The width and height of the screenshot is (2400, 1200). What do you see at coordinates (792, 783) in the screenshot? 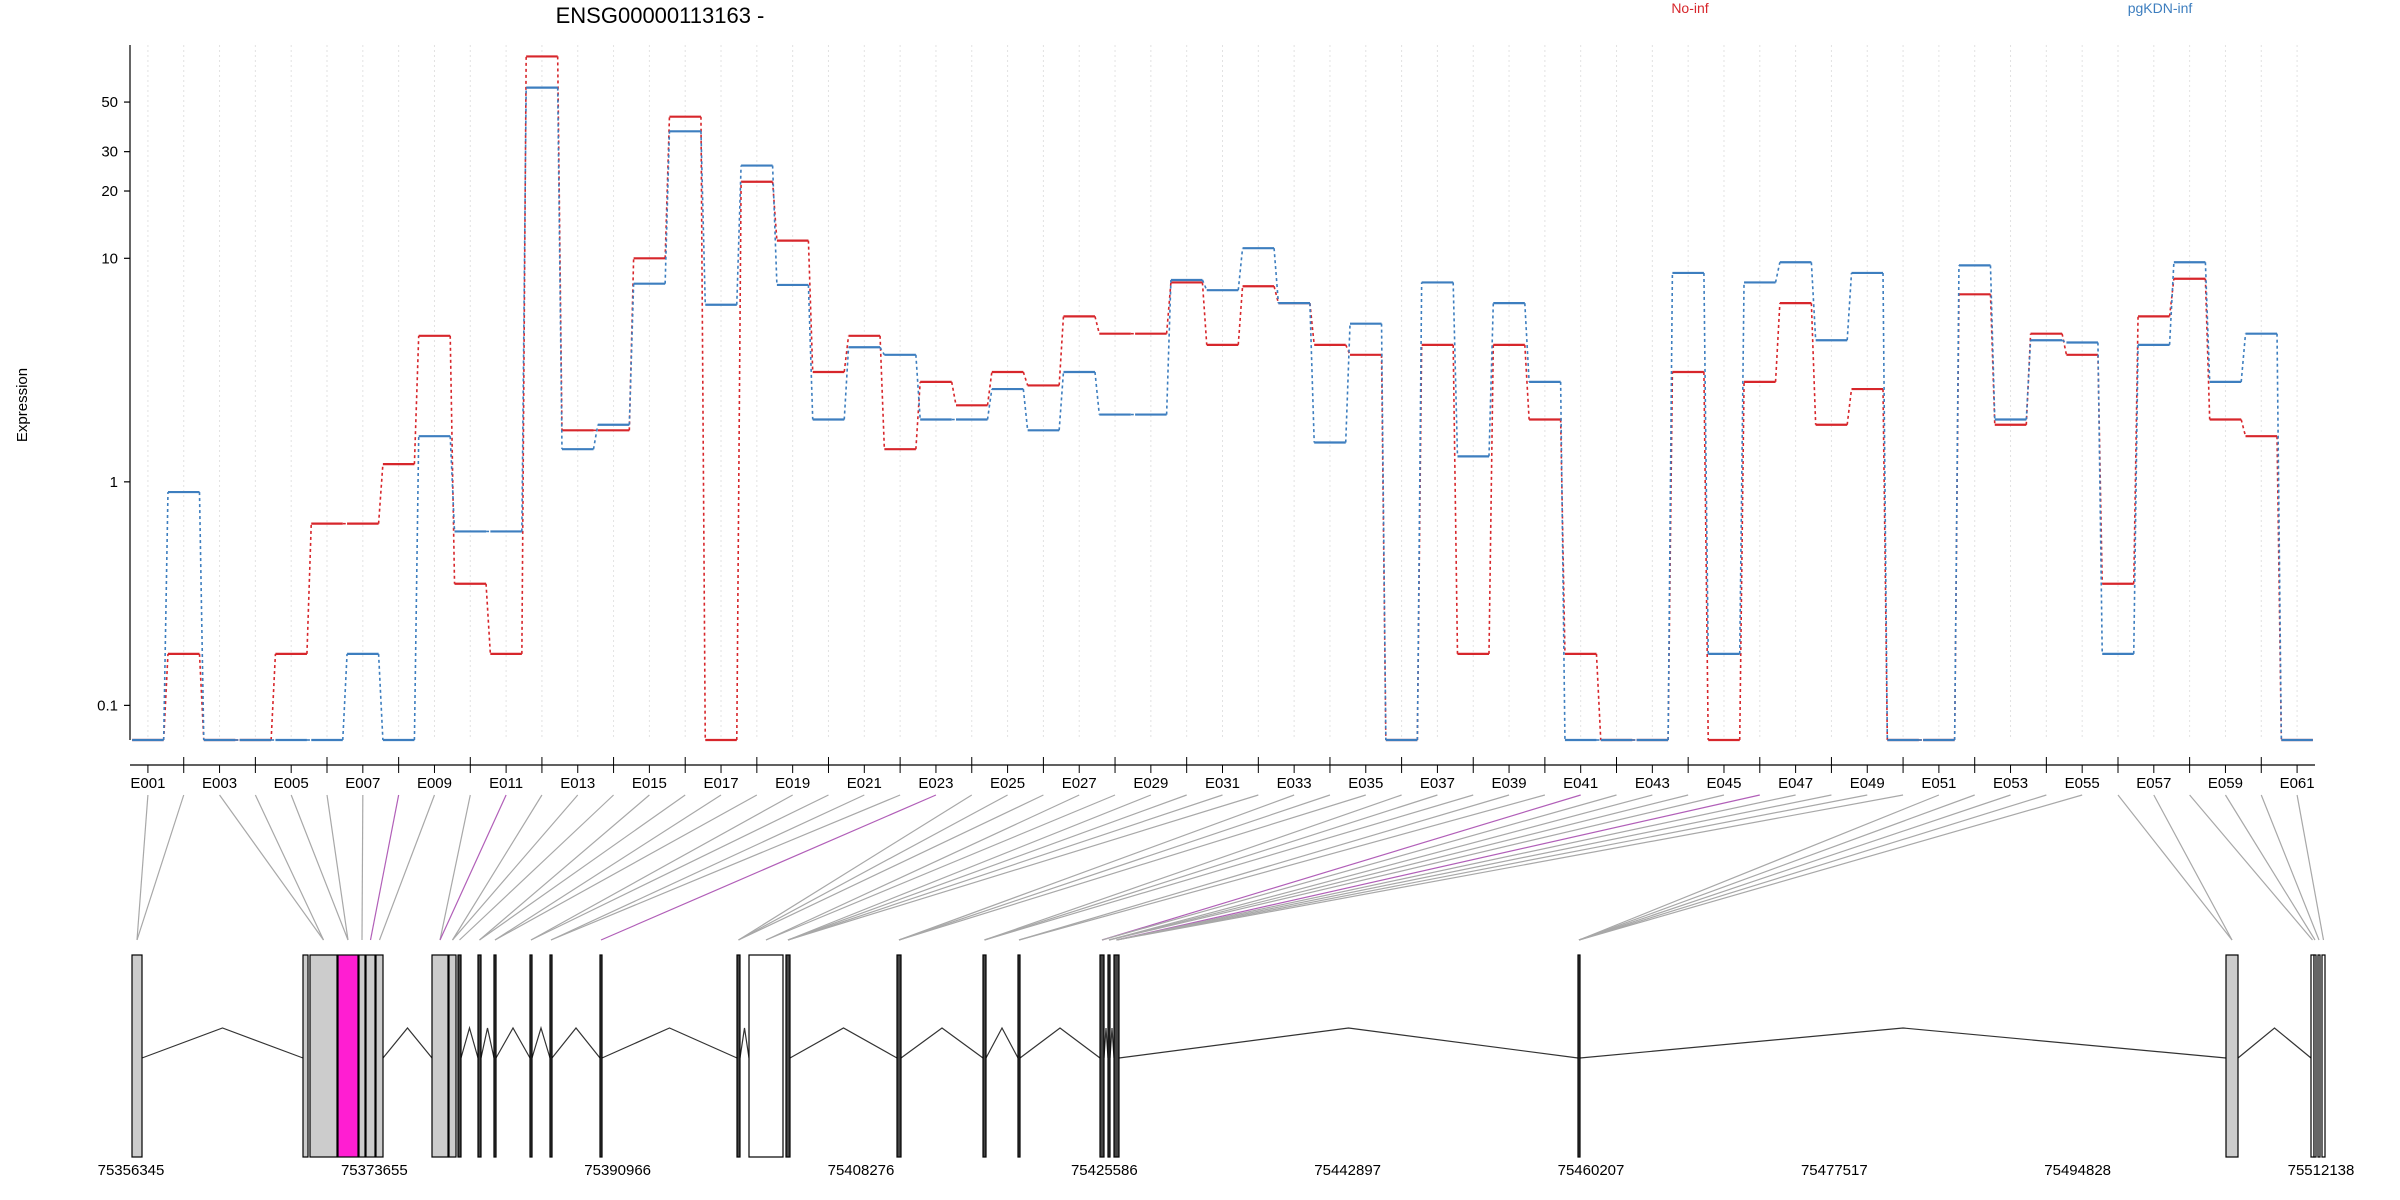
I see `x-tick-label: E019` at bounding box center [792, 783].